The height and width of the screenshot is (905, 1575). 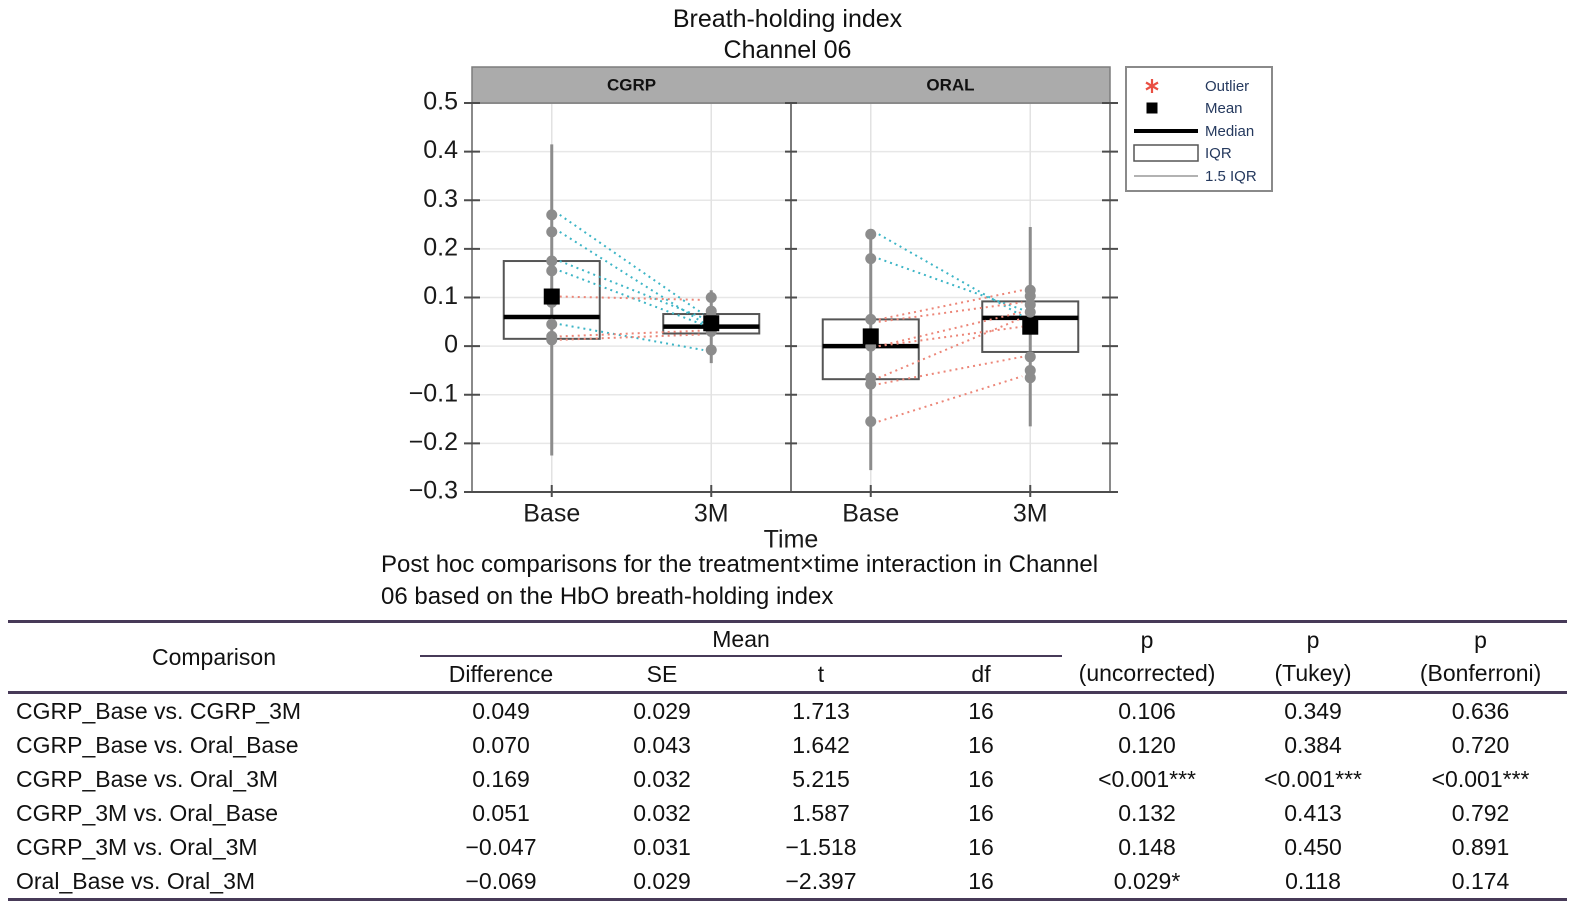 I want to click on legend-label: Mean, so click(x=1224, y=108).